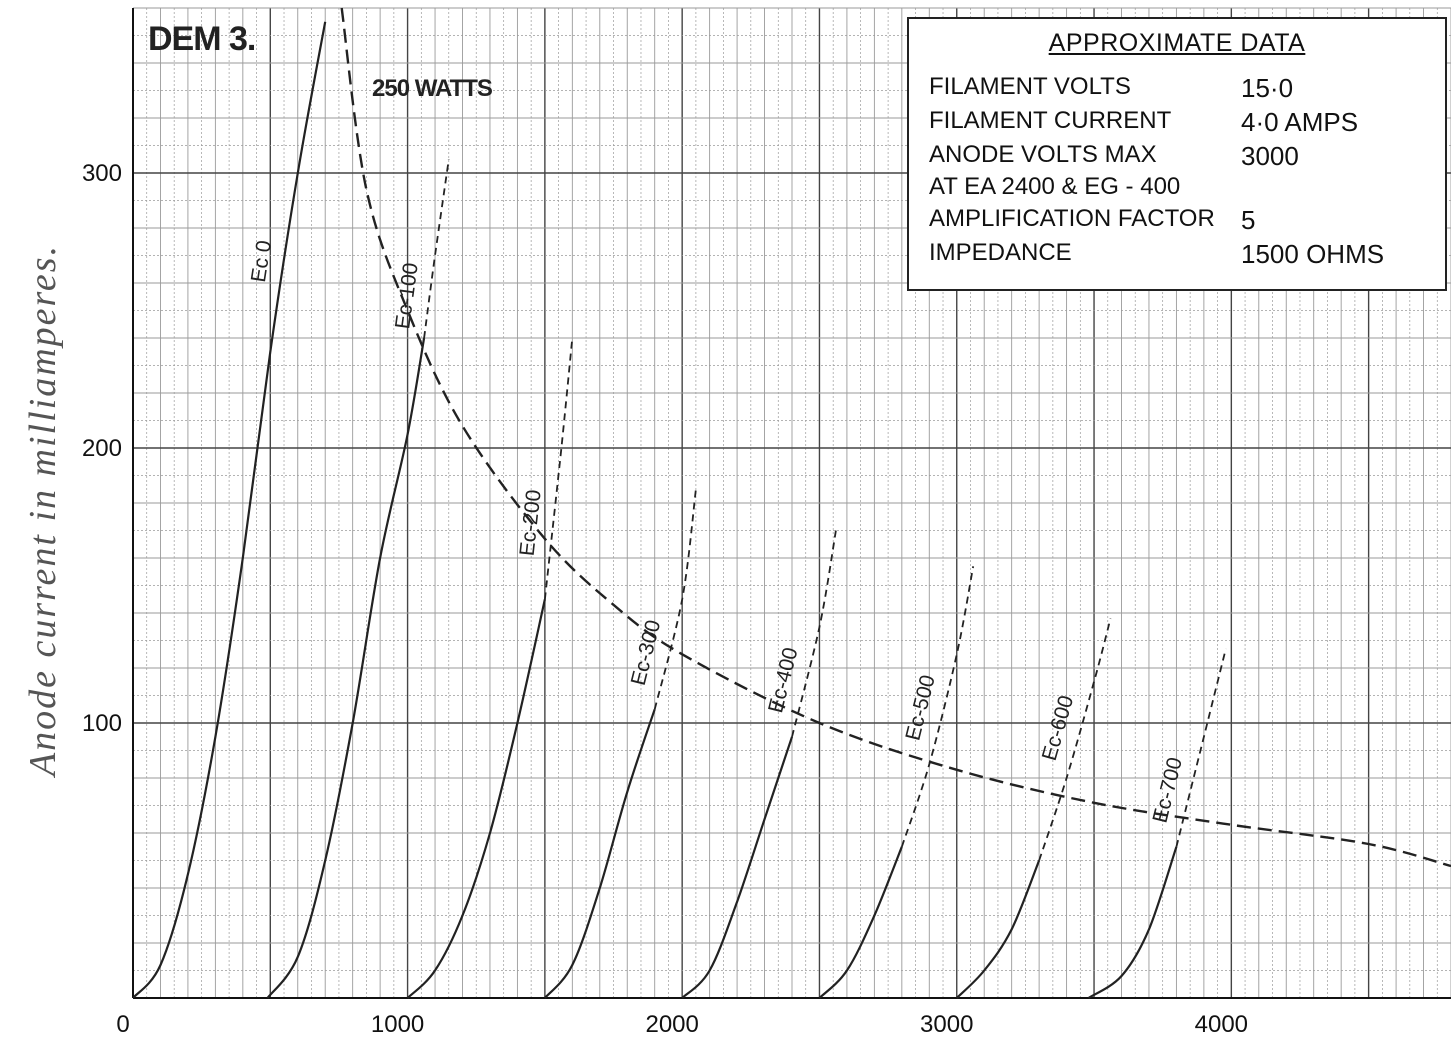 Image resolution: width=1451 pixels, height=1045 pixels. What do you see at coordinates (397, 1024) in the screenshot?
I see `x-tick-label: 1000` at bounding box center [397, 1024].